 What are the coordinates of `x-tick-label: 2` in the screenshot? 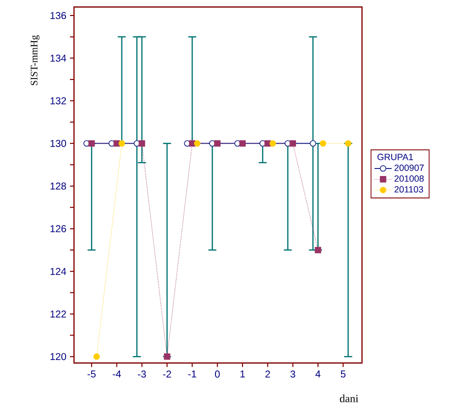 It's located at (267, 374).